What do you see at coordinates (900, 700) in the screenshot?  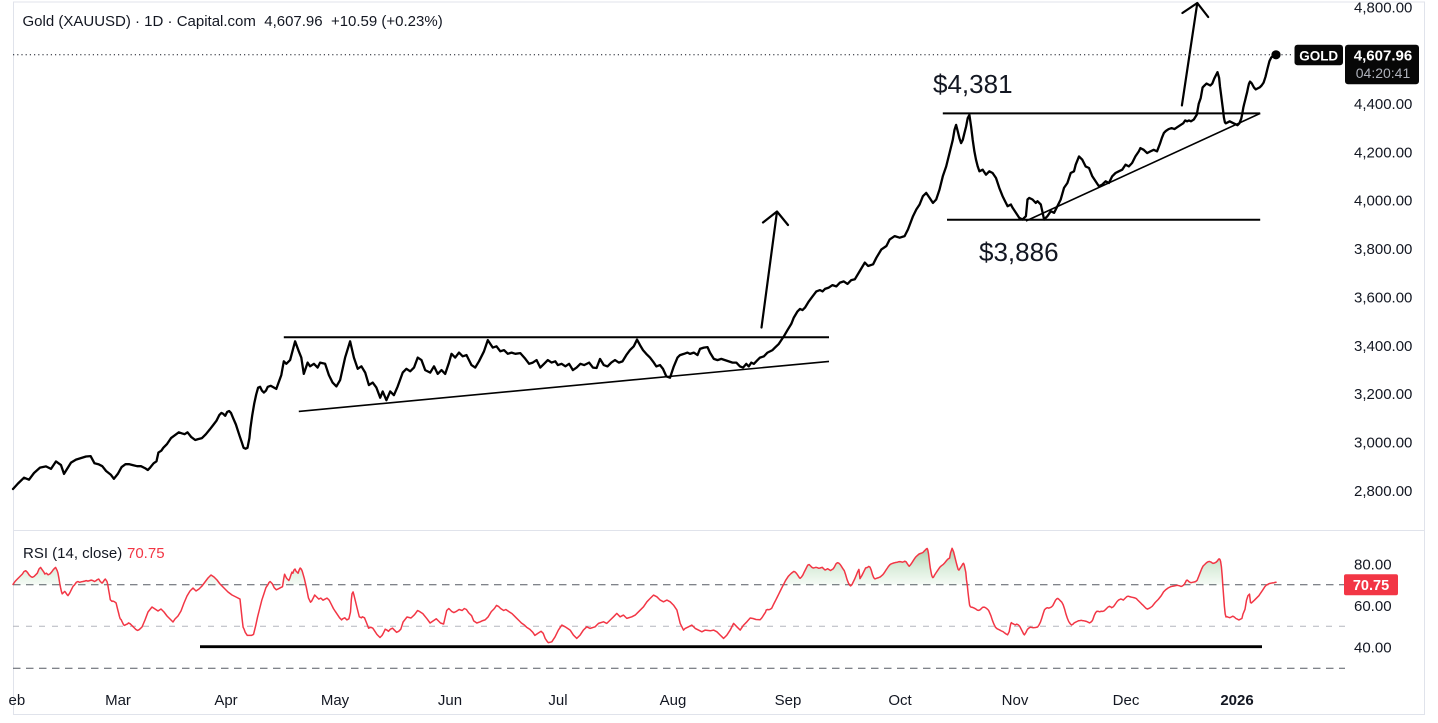 I see `svg-text: Oct` at bounding box center [900, 700].